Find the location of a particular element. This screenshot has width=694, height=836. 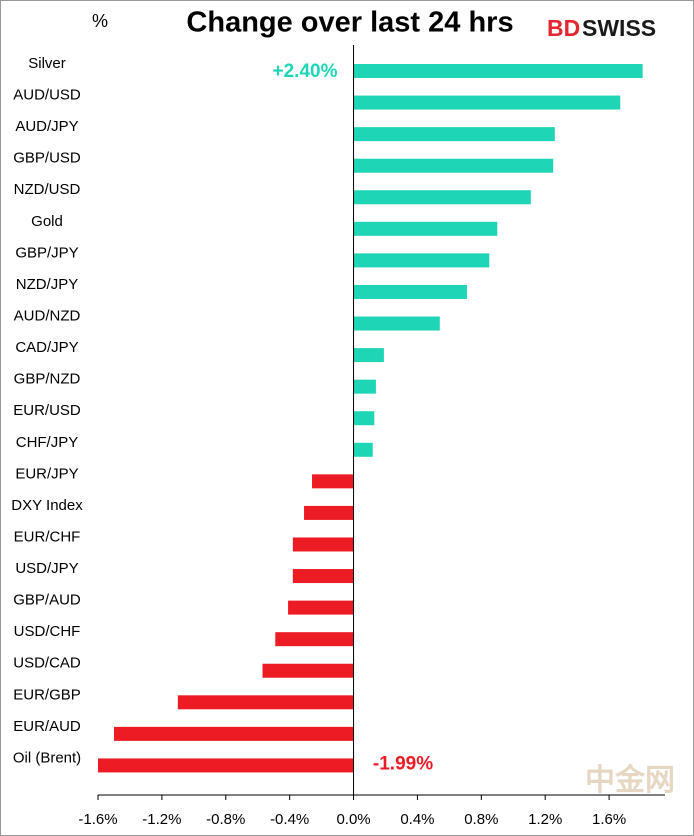

category-label: NZD/JPY is located at coordinates (47, 284).